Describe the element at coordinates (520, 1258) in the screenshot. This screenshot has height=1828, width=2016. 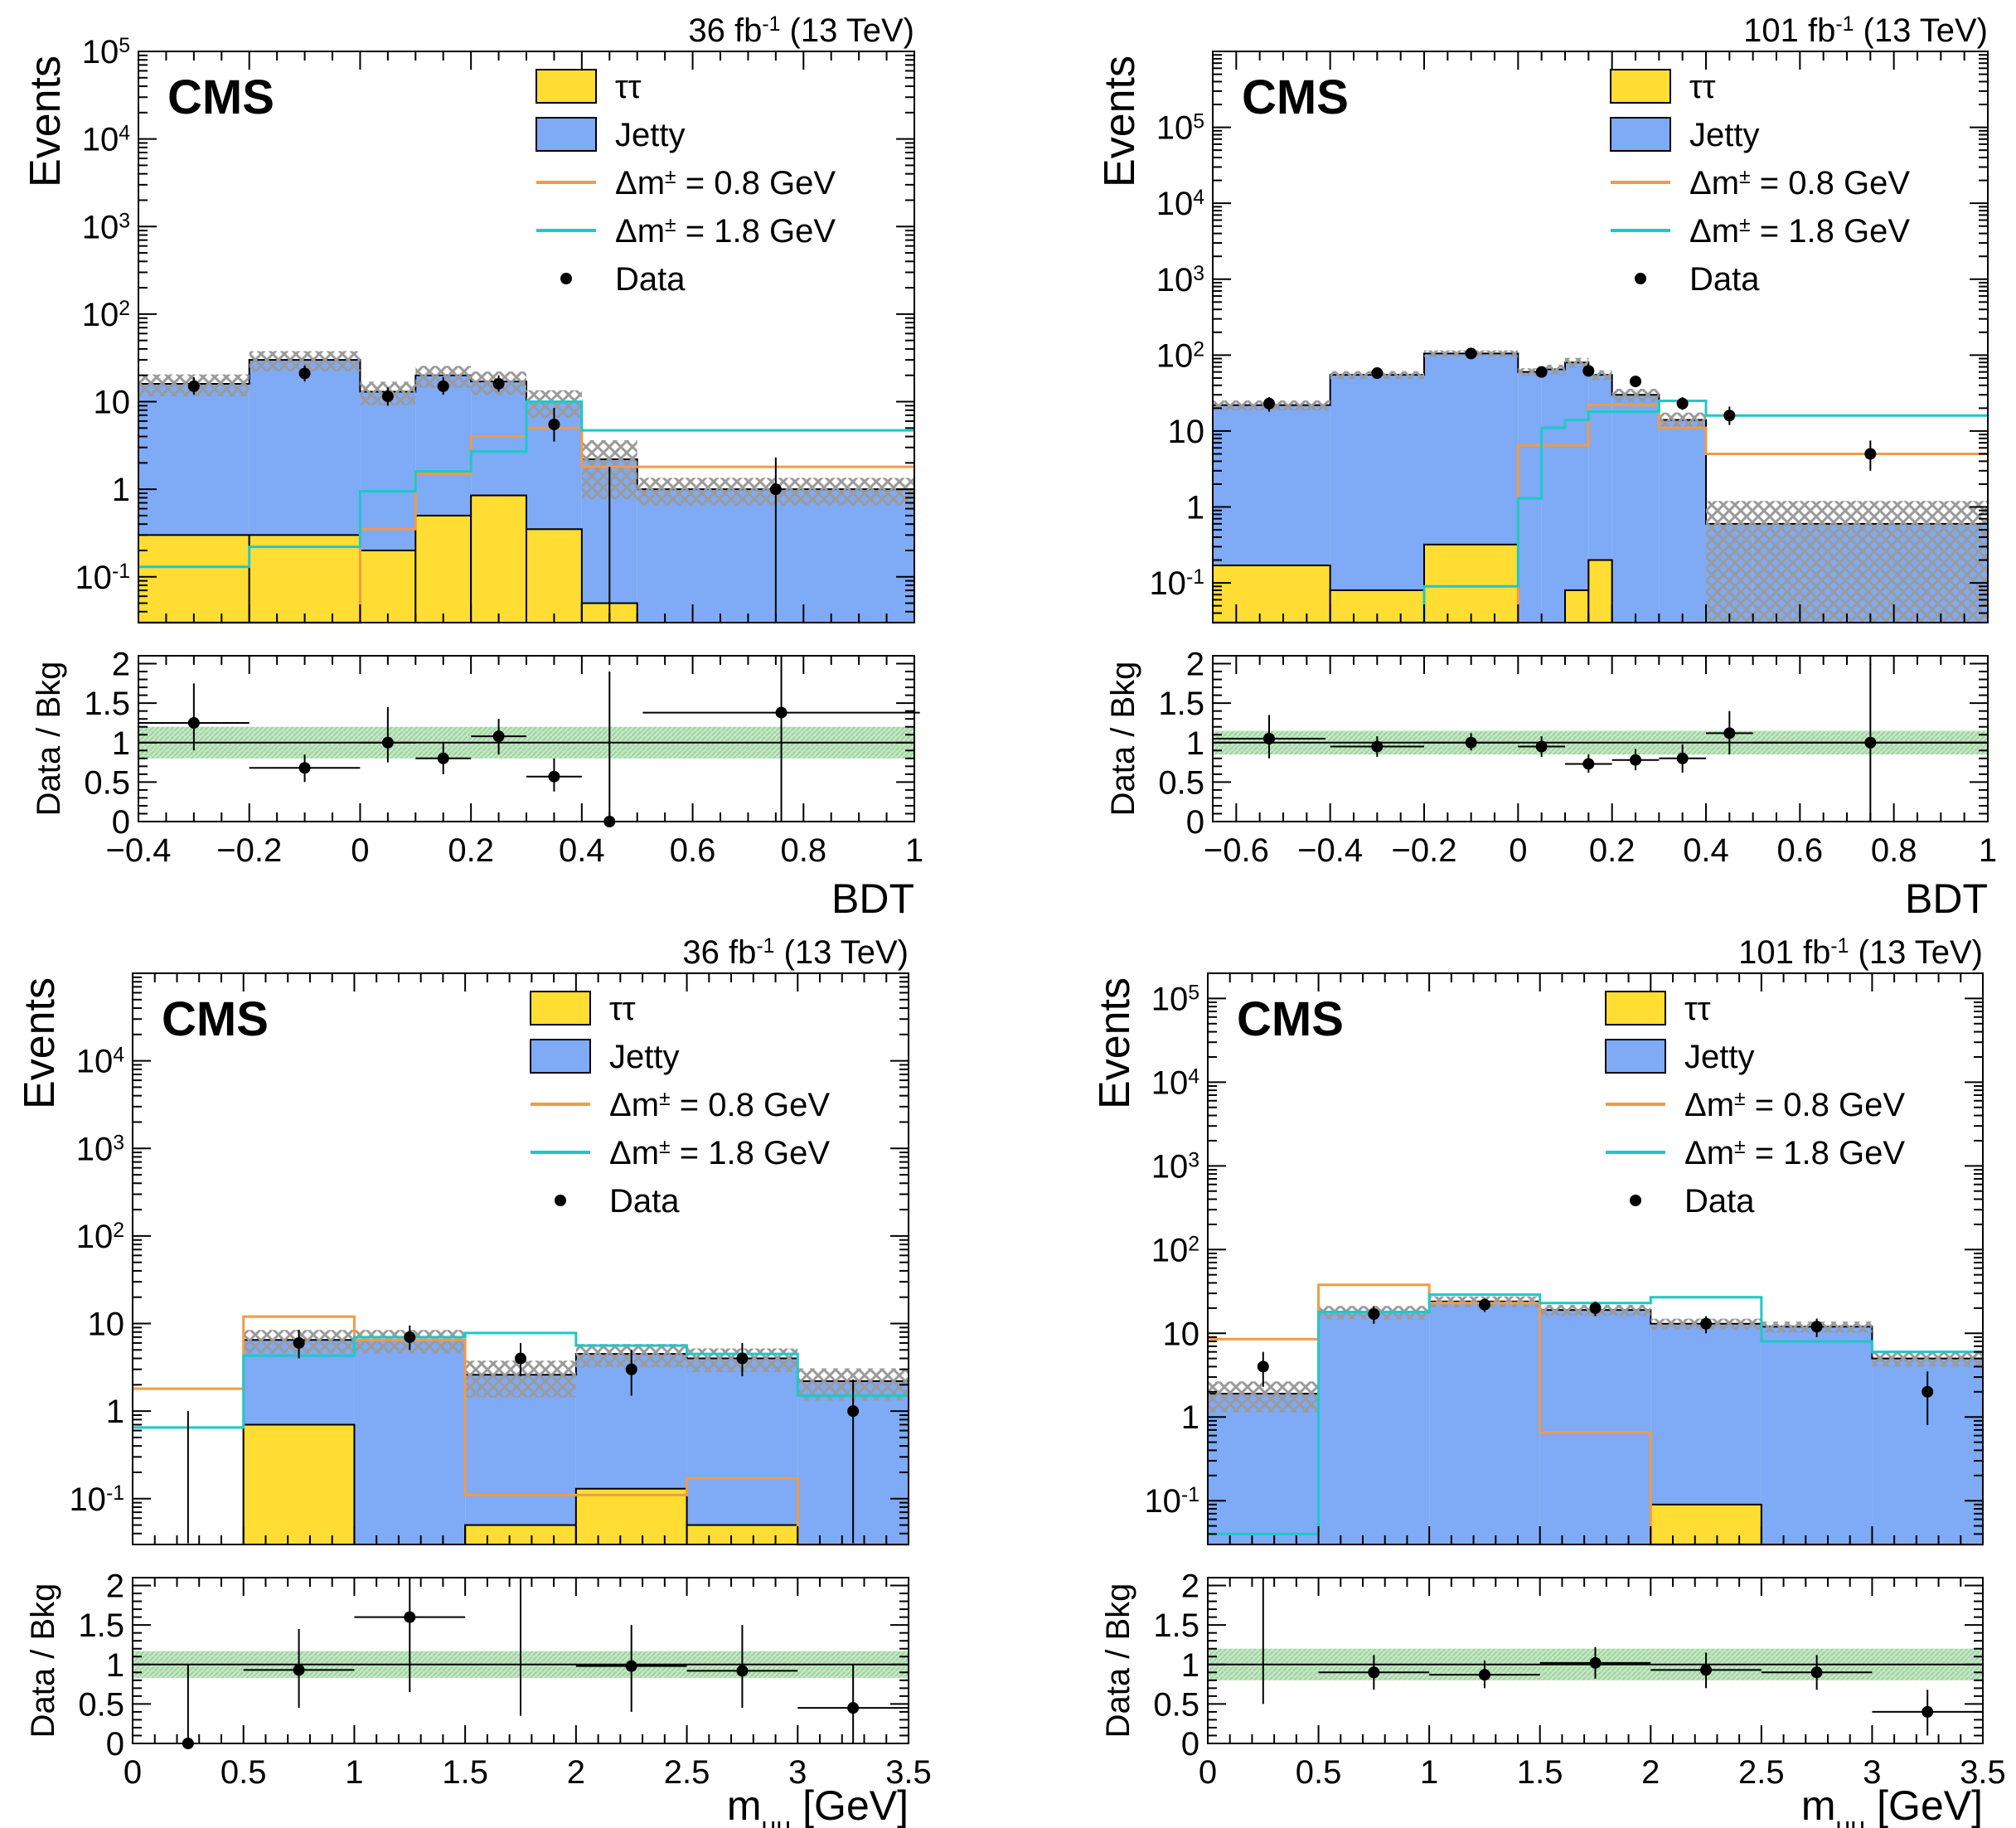
I see `main-frame` at that location.